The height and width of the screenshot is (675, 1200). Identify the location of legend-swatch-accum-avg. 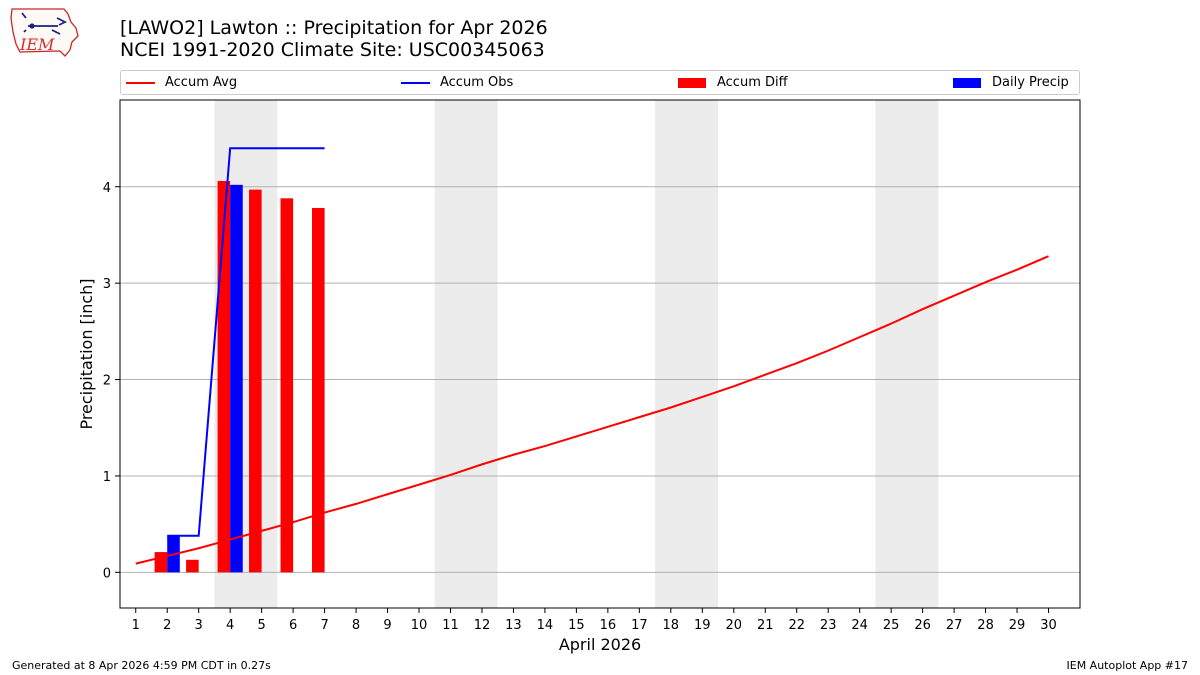
(140, 82).